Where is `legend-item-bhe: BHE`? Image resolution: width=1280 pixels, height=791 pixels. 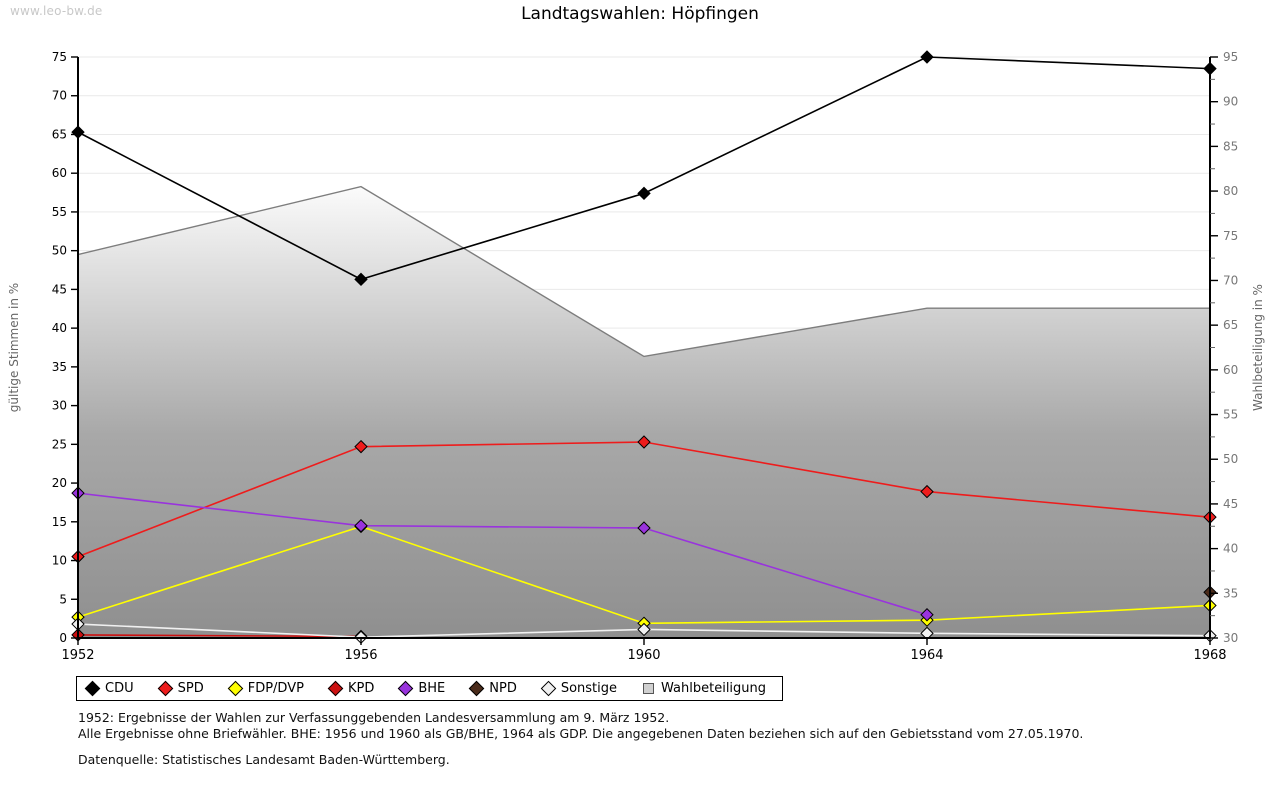 legend-item-bhe: BHE is located at coordinates (422, 688).